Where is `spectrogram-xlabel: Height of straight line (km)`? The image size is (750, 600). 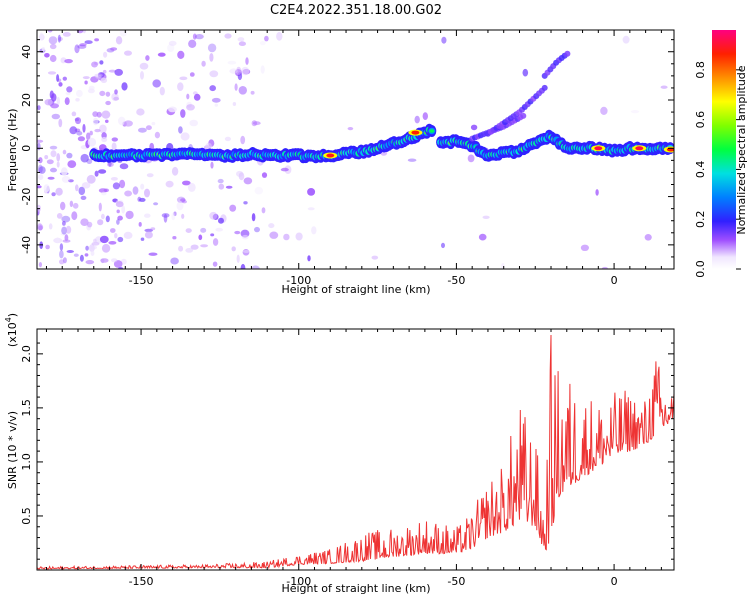
spectrogram-xlabel: Height of straight line (km) is located at coordinates (355, 289).